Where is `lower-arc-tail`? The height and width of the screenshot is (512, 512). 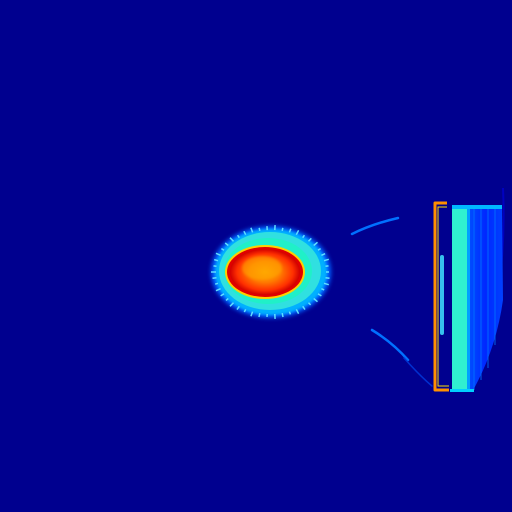 lower-arc-tail is located at coordinates (418, 372).